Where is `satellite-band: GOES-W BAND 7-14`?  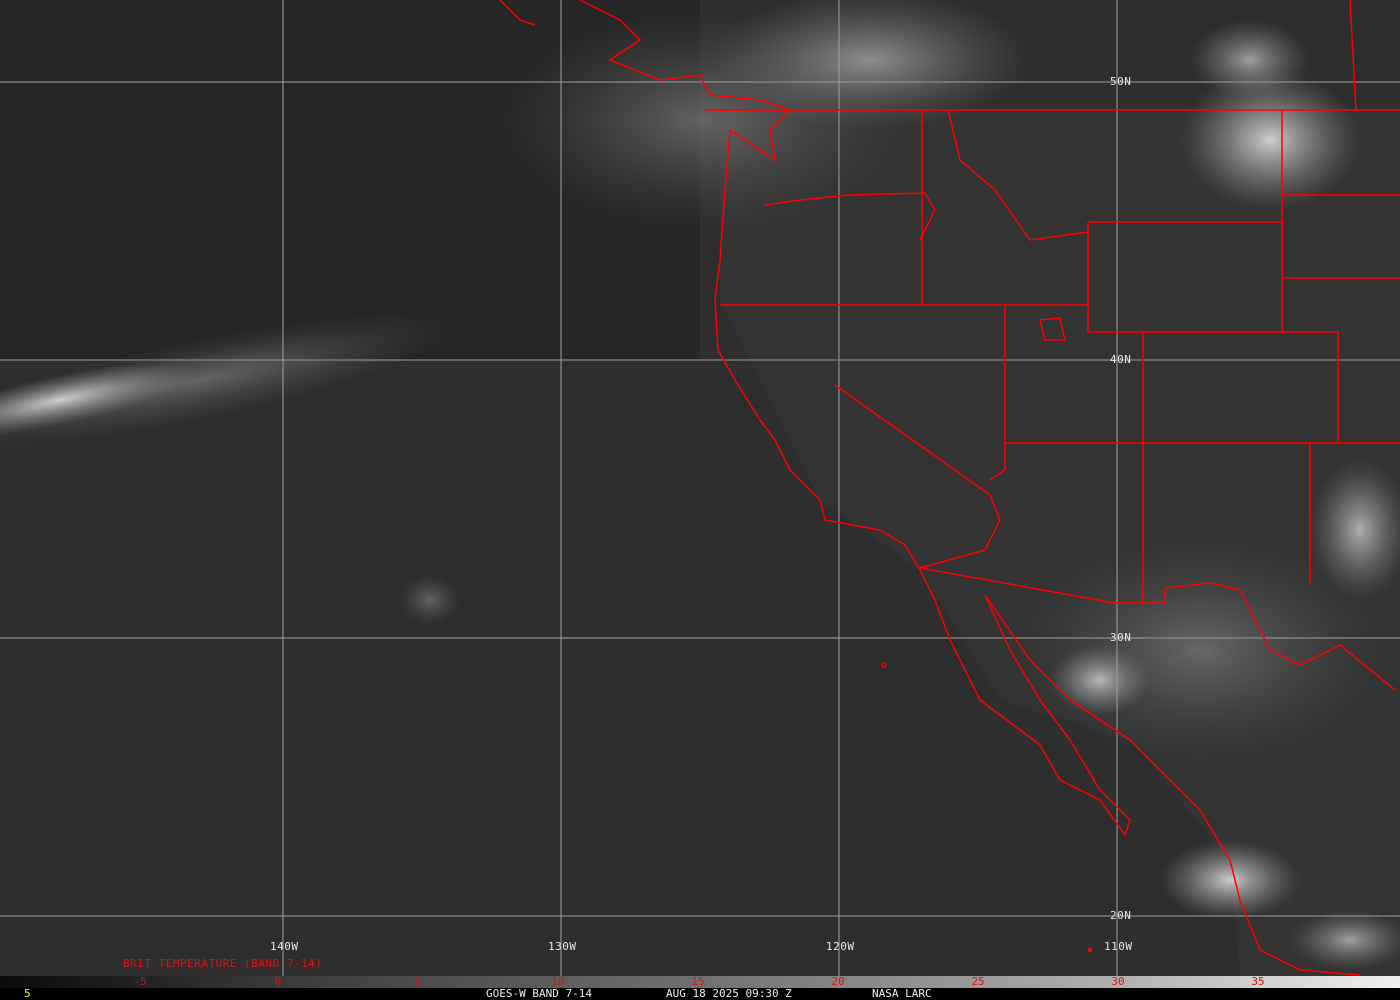
satellite-band: GOES-W BAND 7-14 is located at coordinates (539, 993).